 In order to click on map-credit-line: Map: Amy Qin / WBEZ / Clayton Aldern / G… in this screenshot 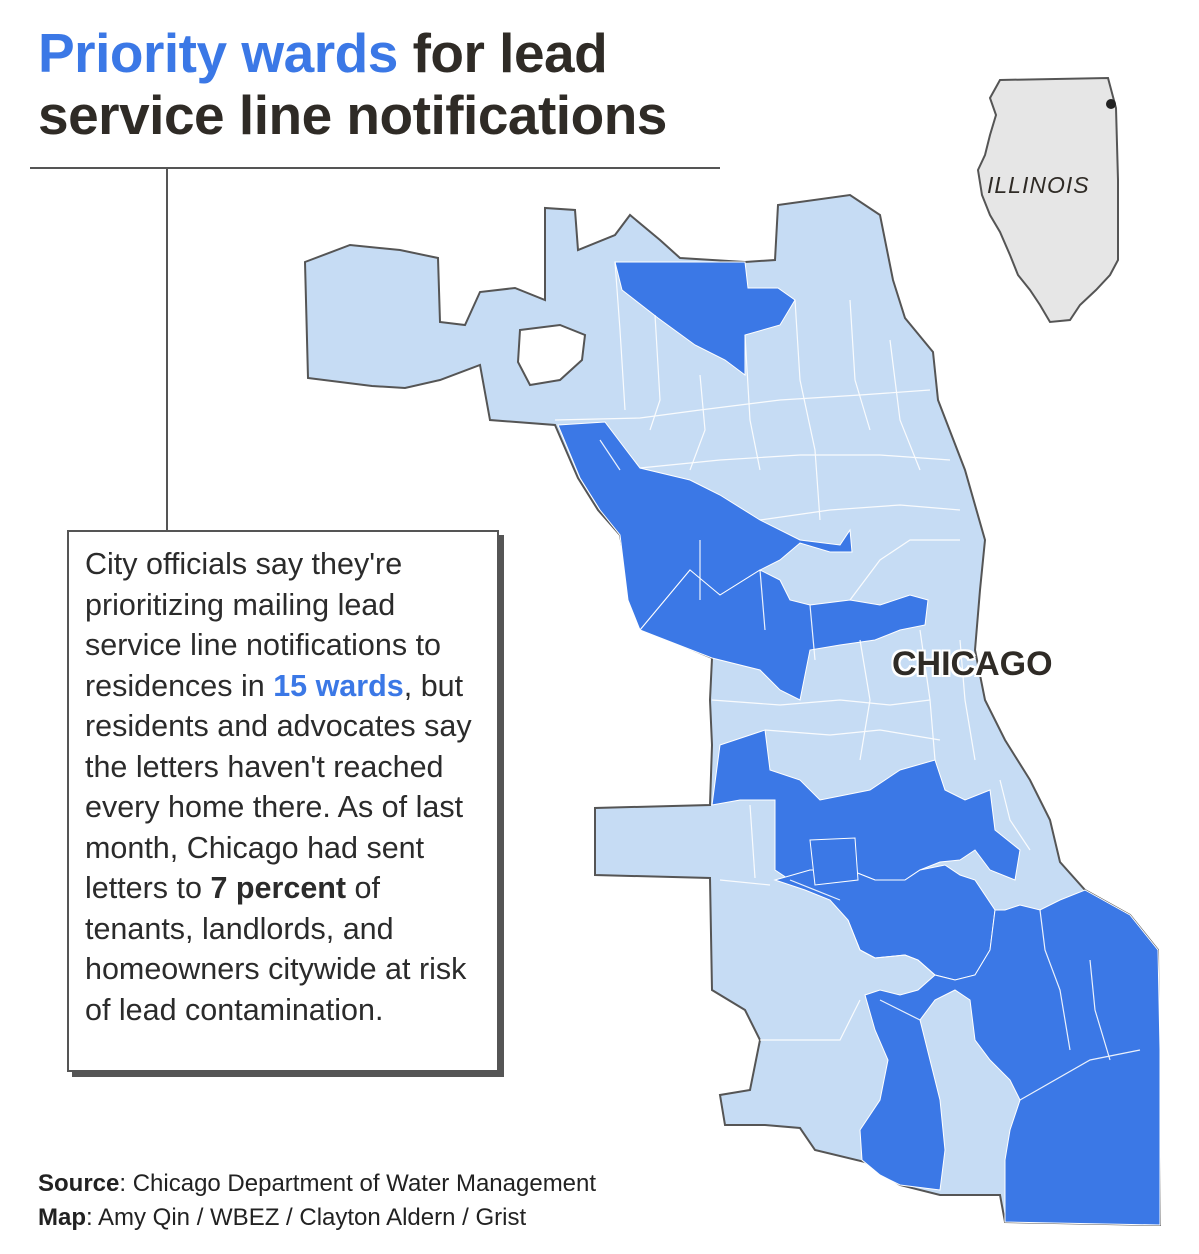, I will do `click(317, 1218)`.